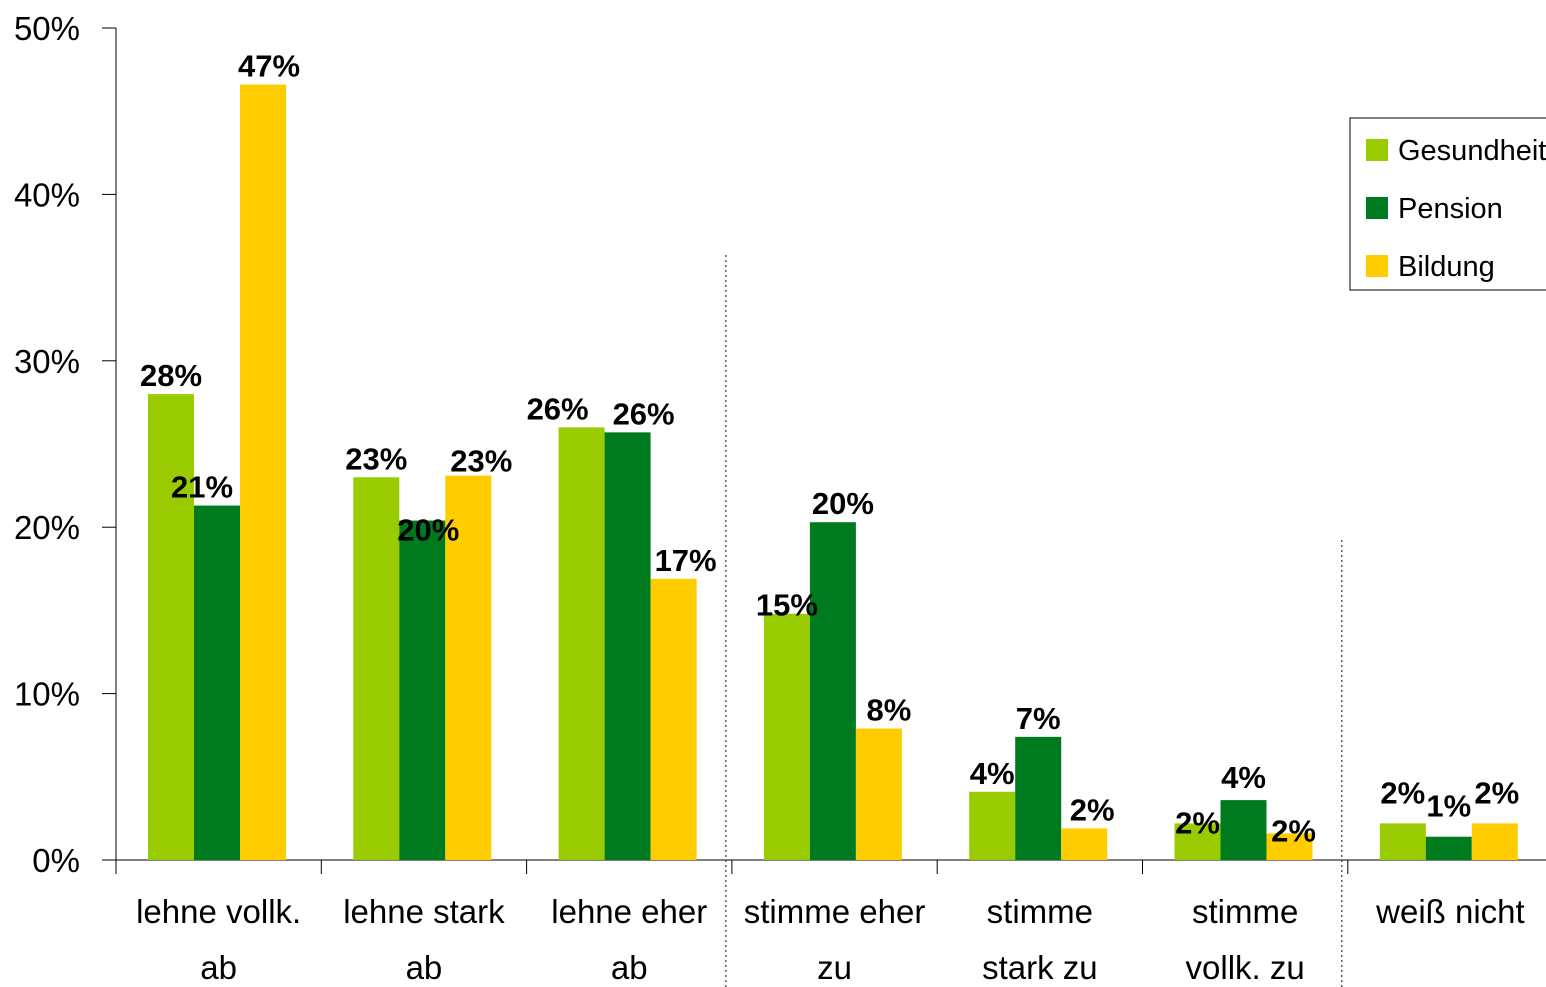 The image size is (1546, 987). I want to click on x-category-label: lehne vollk., so click(218, 911).